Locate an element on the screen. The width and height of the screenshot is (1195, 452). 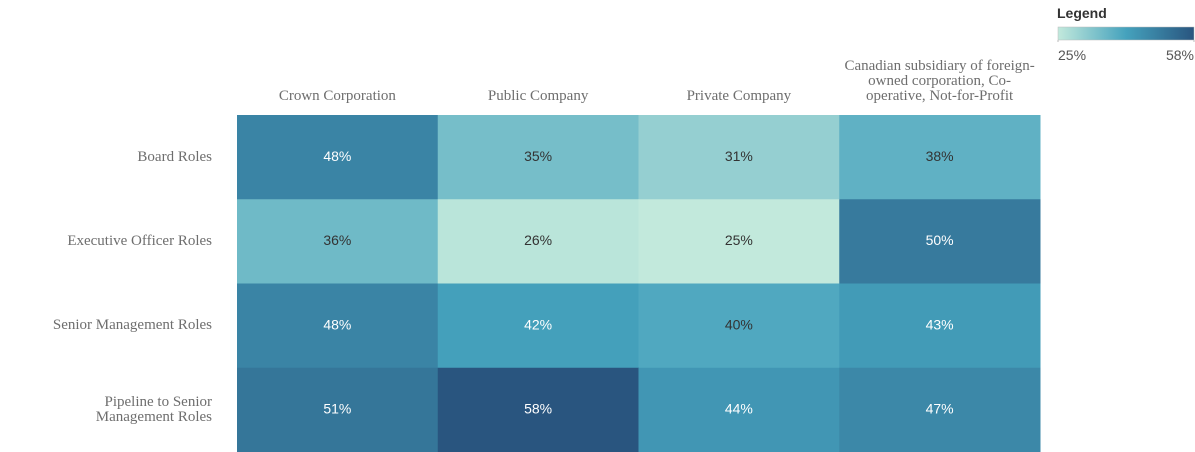
cell-label: 58% is located at coordinates (538, 409).